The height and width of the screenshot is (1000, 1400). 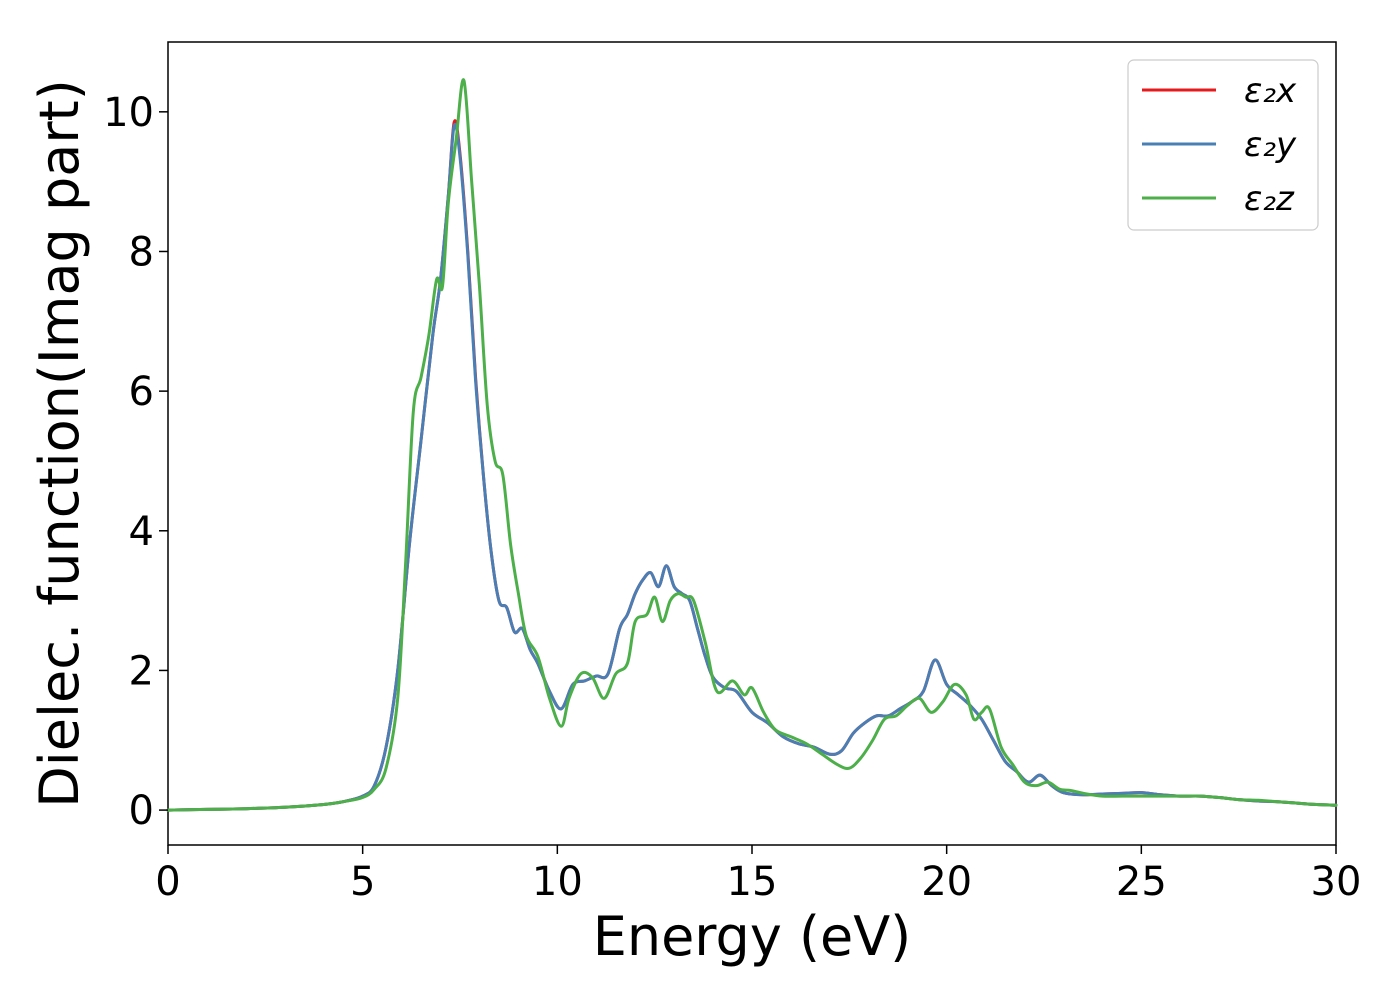 What do you see at coordinates (128, 113) in the screenshot?
I see `y-tick-label: 10` at bounding box center [128, 113].